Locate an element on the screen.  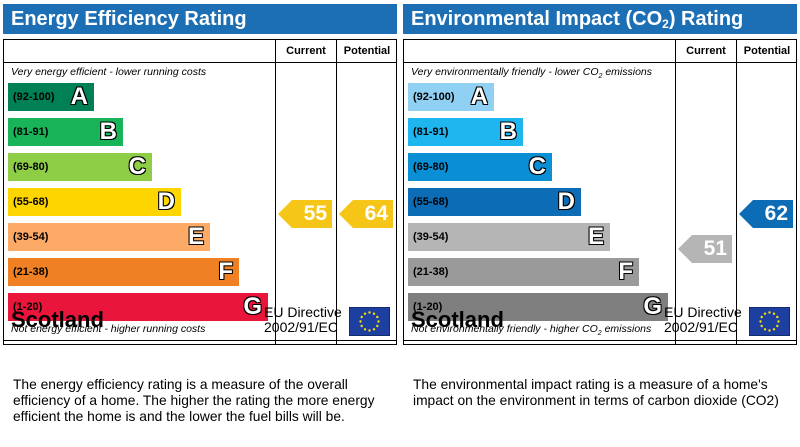
panel-title: Environmental Impact (CO2) Rating is located at coordinates (600, 19).